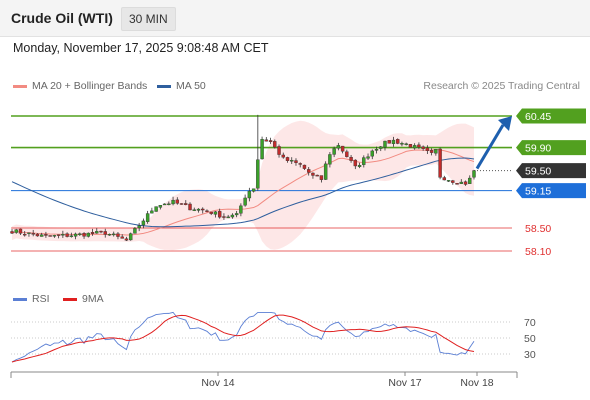 The width and height of the screenshot is (590, 400). What do you see at coordinates (20, 299) in the screenshot?
I see `rsi-swatch` at bounding box center [20, 299].